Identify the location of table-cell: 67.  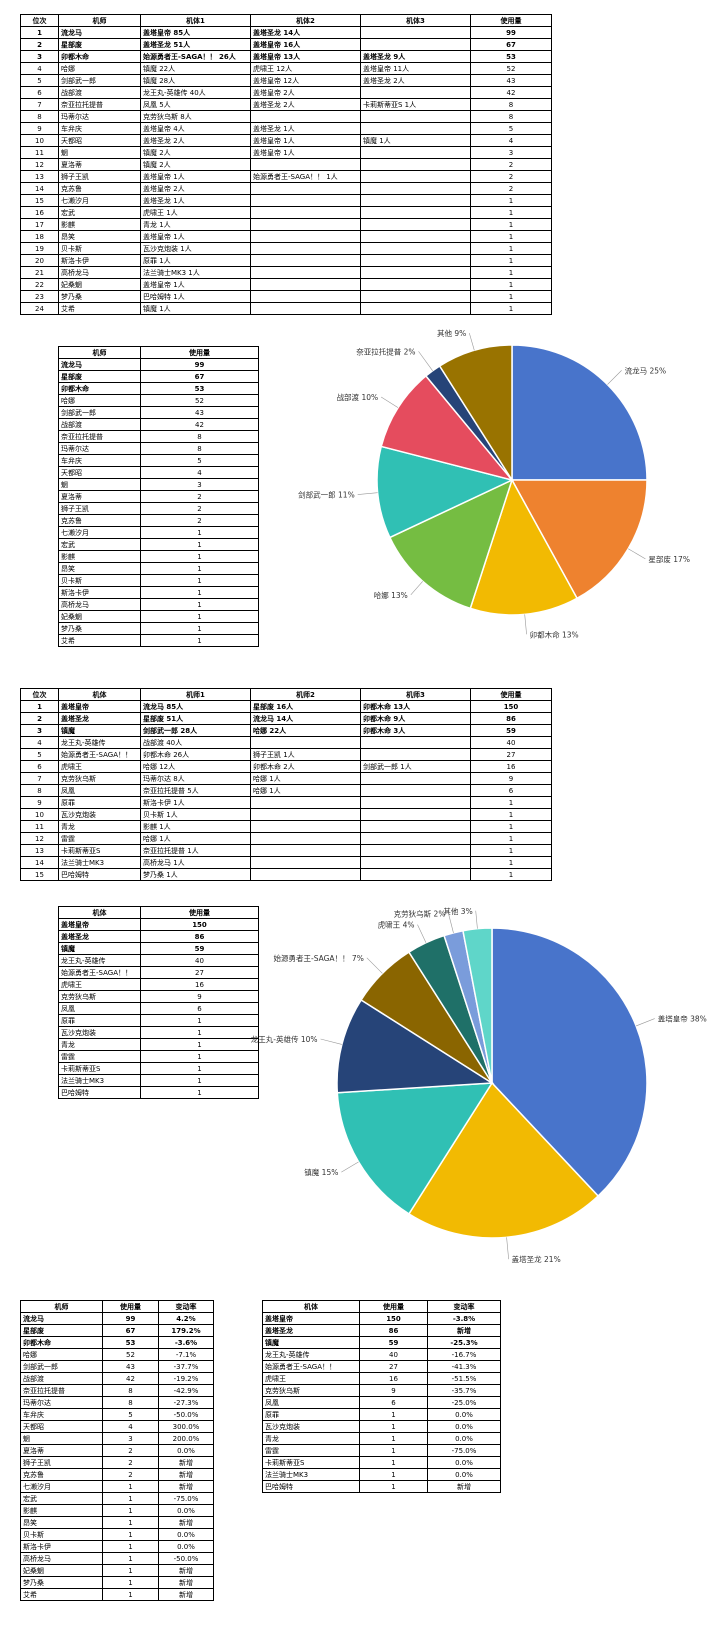
(130, 1330).